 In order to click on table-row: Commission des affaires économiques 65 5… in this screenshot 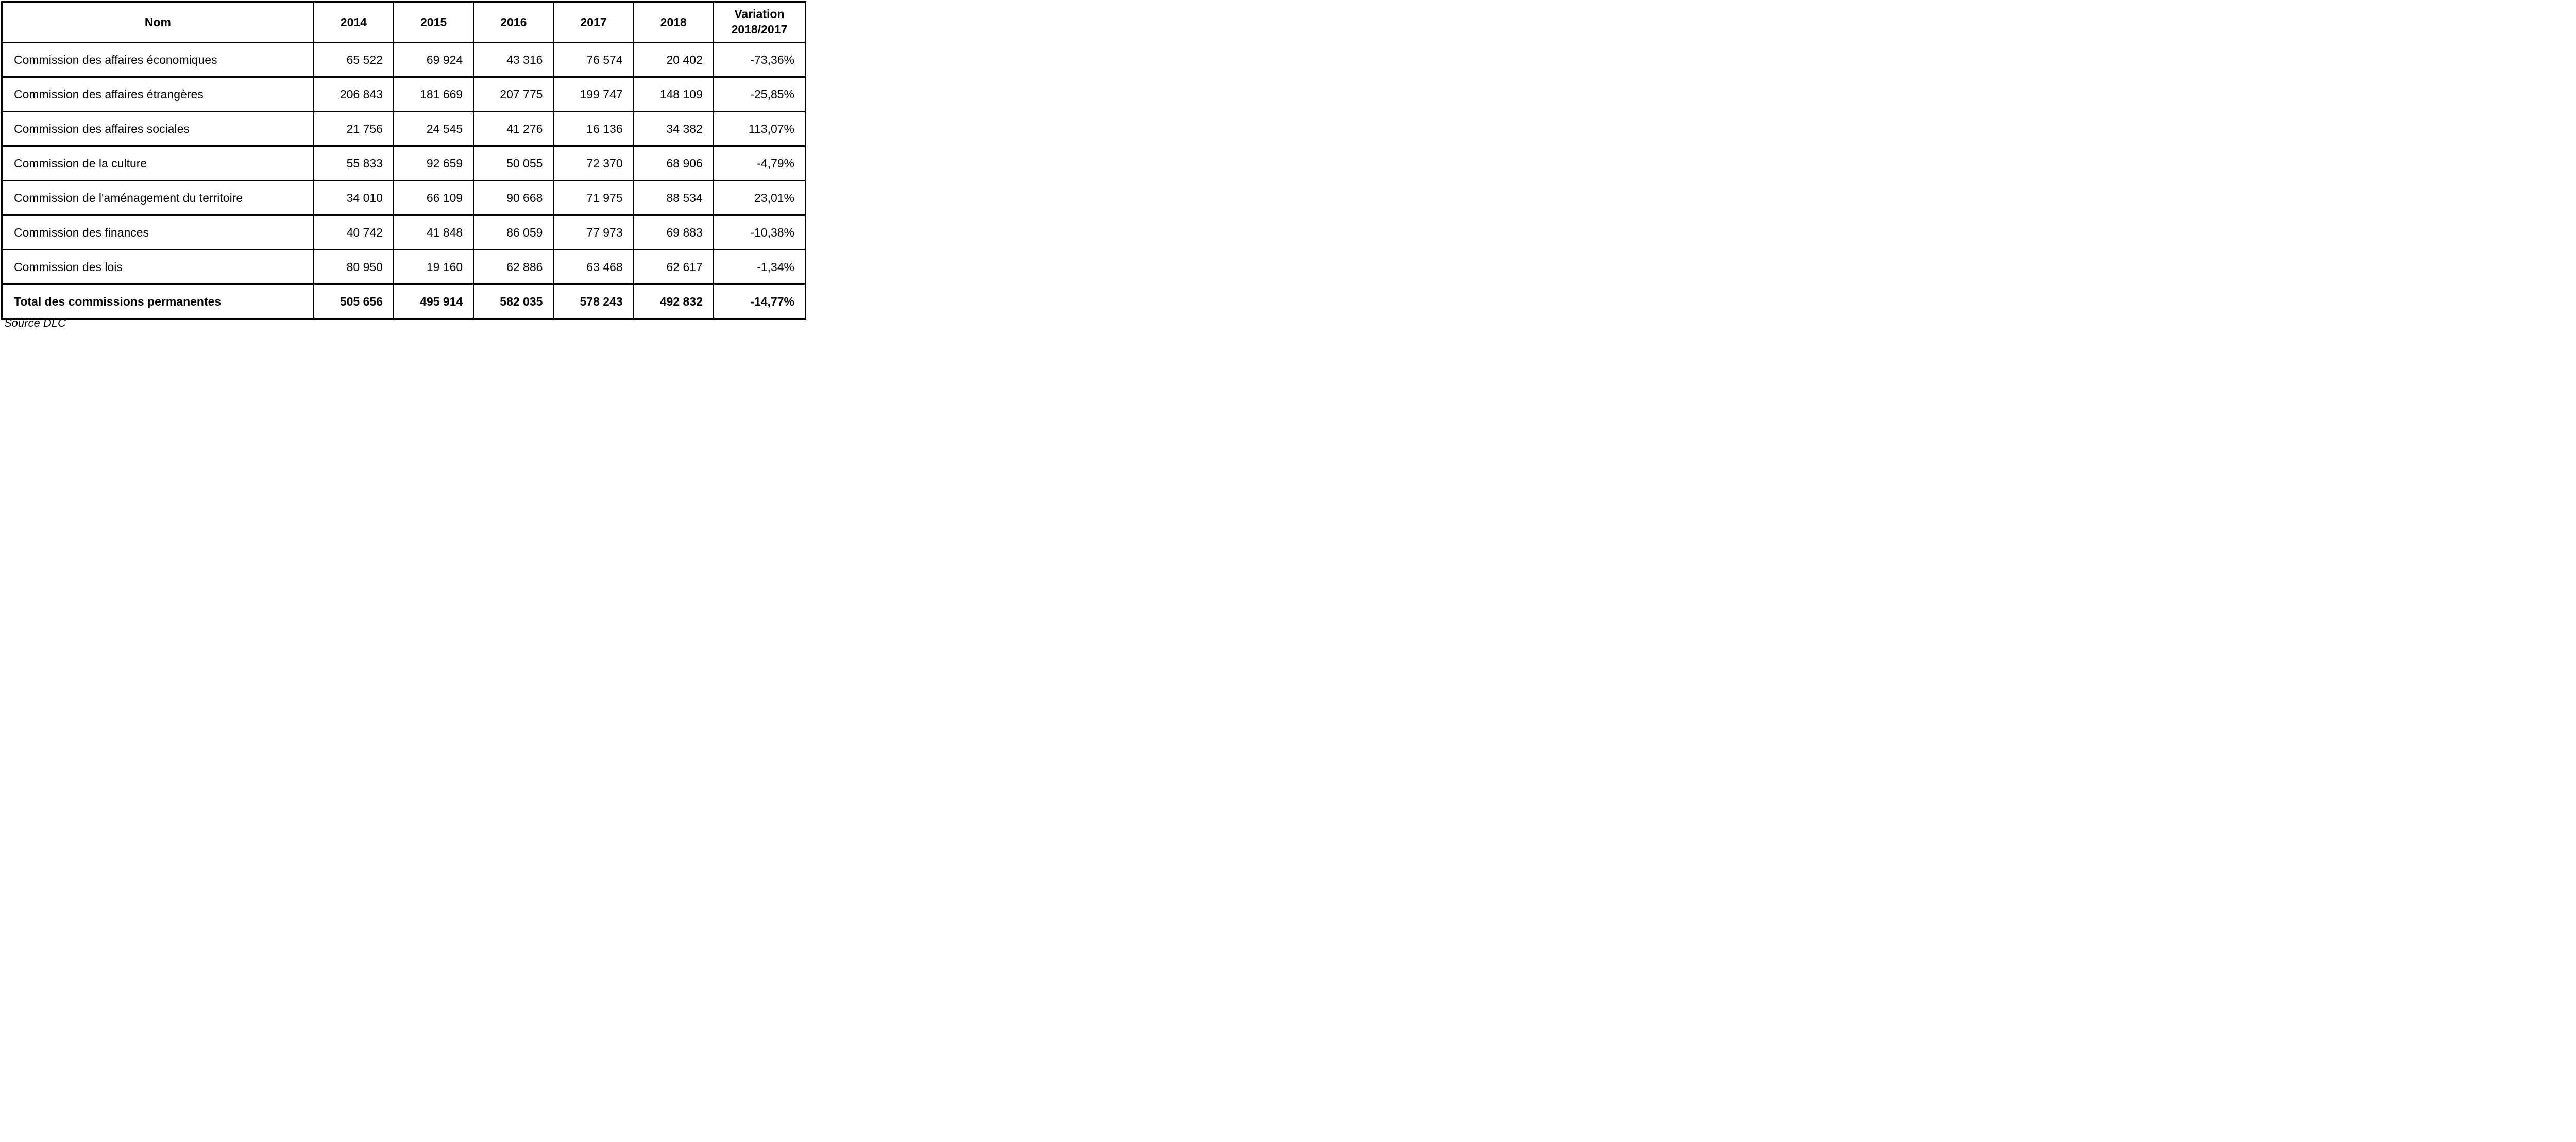, I will do `click(403, 60)`.